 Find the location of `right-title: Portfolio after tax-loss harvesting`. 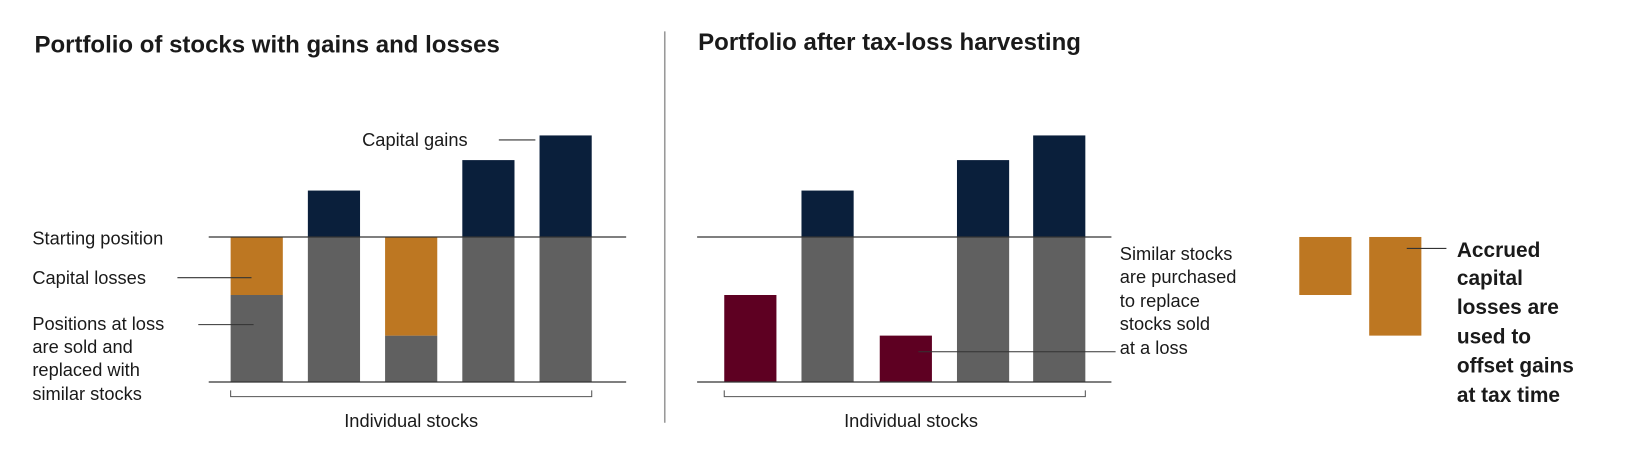

right-title: Portfolio after tax-loss harvesting is located at coordinates (889, 42).